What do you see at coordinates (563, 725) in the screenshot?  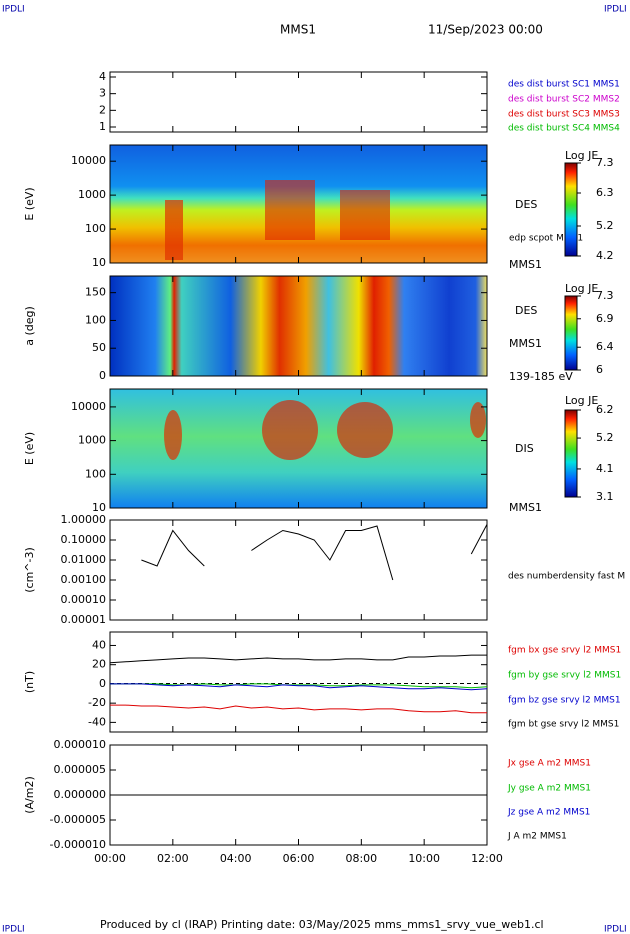 I see `legend-label: fgm bt gse srvy l2 MMS1` at bounding box center [563, 725].